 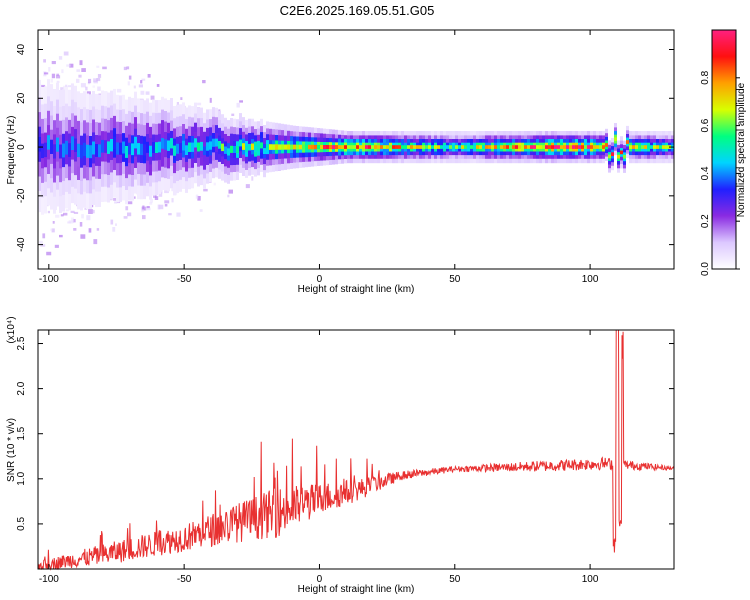 I want to click on snr-x-label: Height of straight line (km), so click(x=356, y=589).